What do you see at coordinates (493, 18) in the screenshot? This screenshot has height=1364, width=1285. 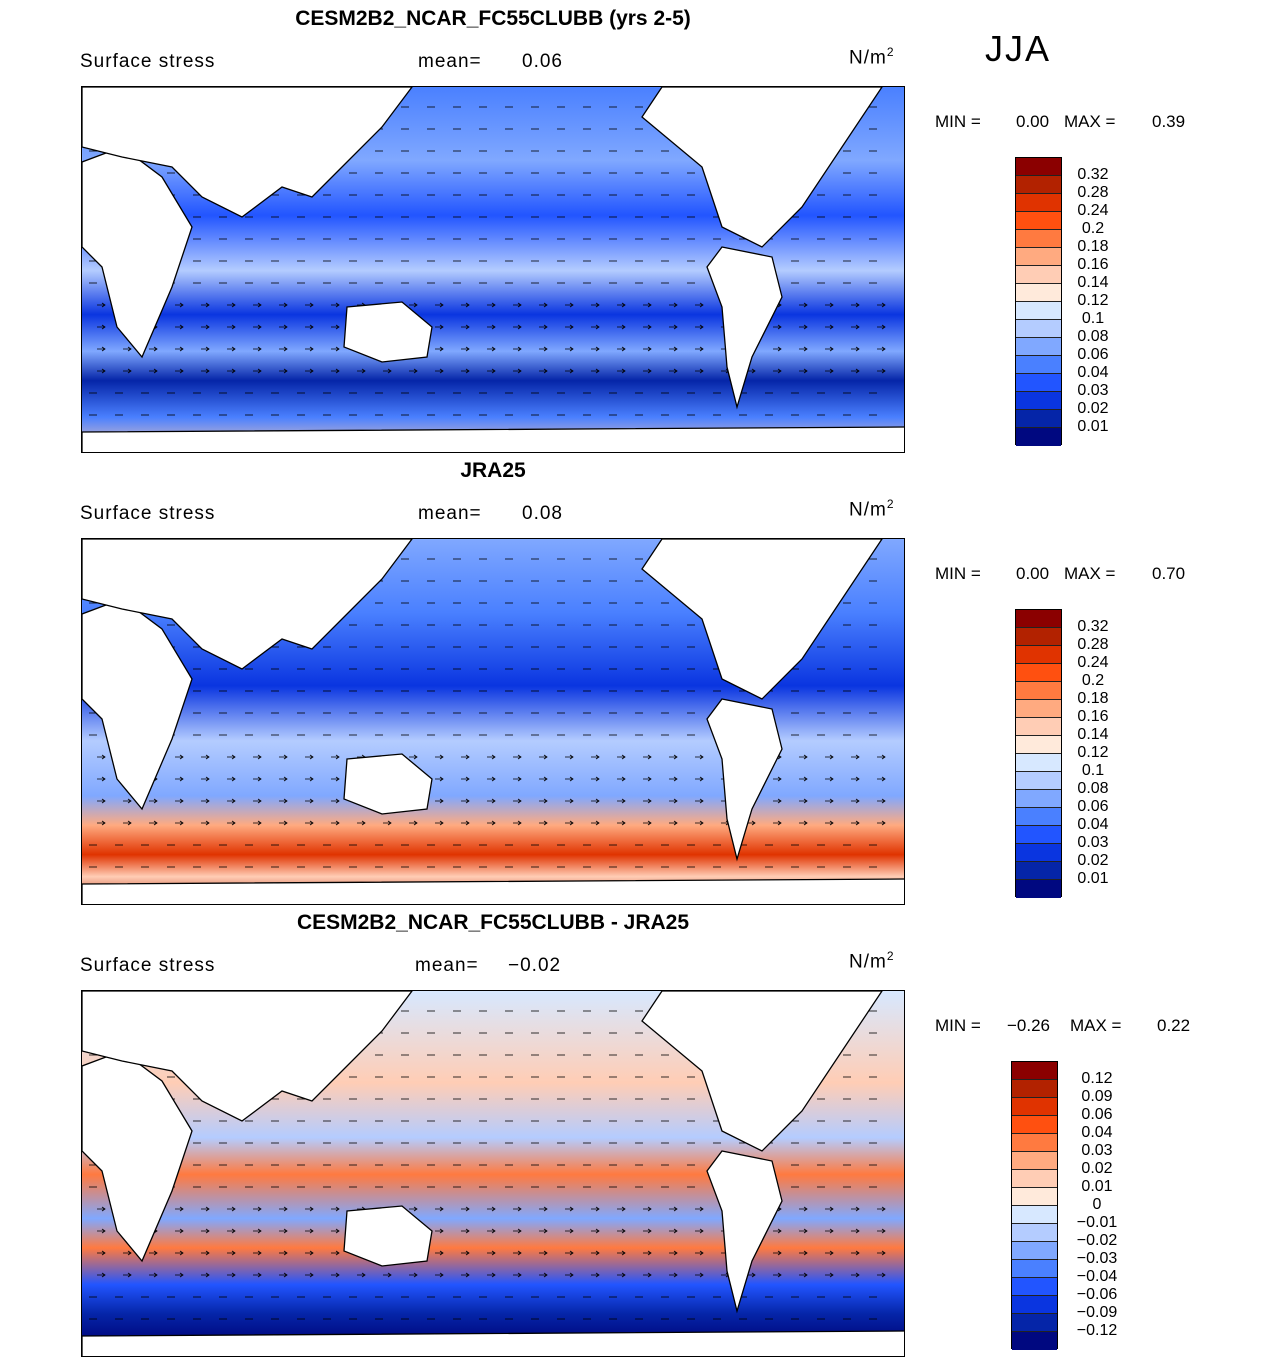 I see `panel-title: CESM2B2_NCAR_FC55CLUBB (yrs 2-5)` at bounding box center [493, 18].